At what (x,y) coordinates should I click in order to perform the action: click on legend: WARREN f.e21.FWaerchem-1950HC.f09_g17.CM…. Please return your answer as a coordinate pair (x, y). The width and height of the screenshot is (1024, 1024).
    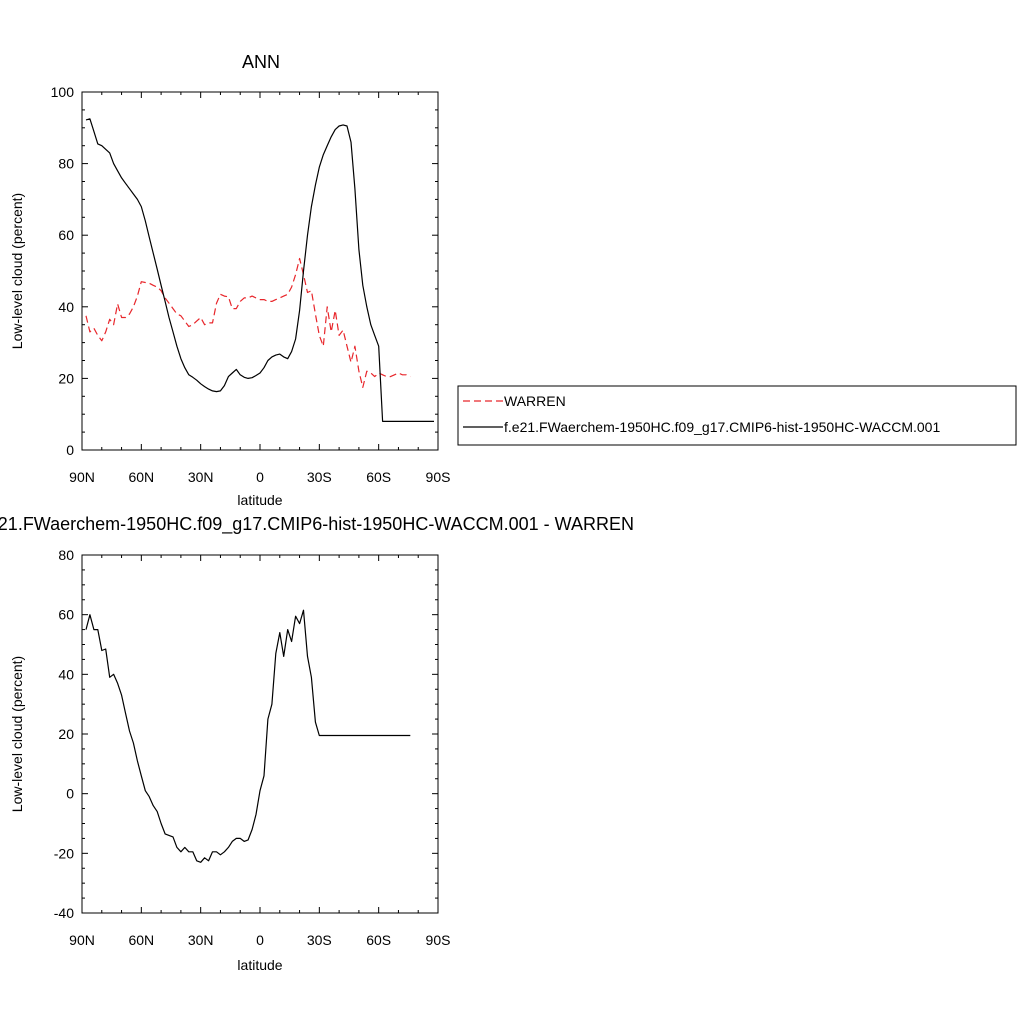
    Looking at the image, I should click on (737, 415).